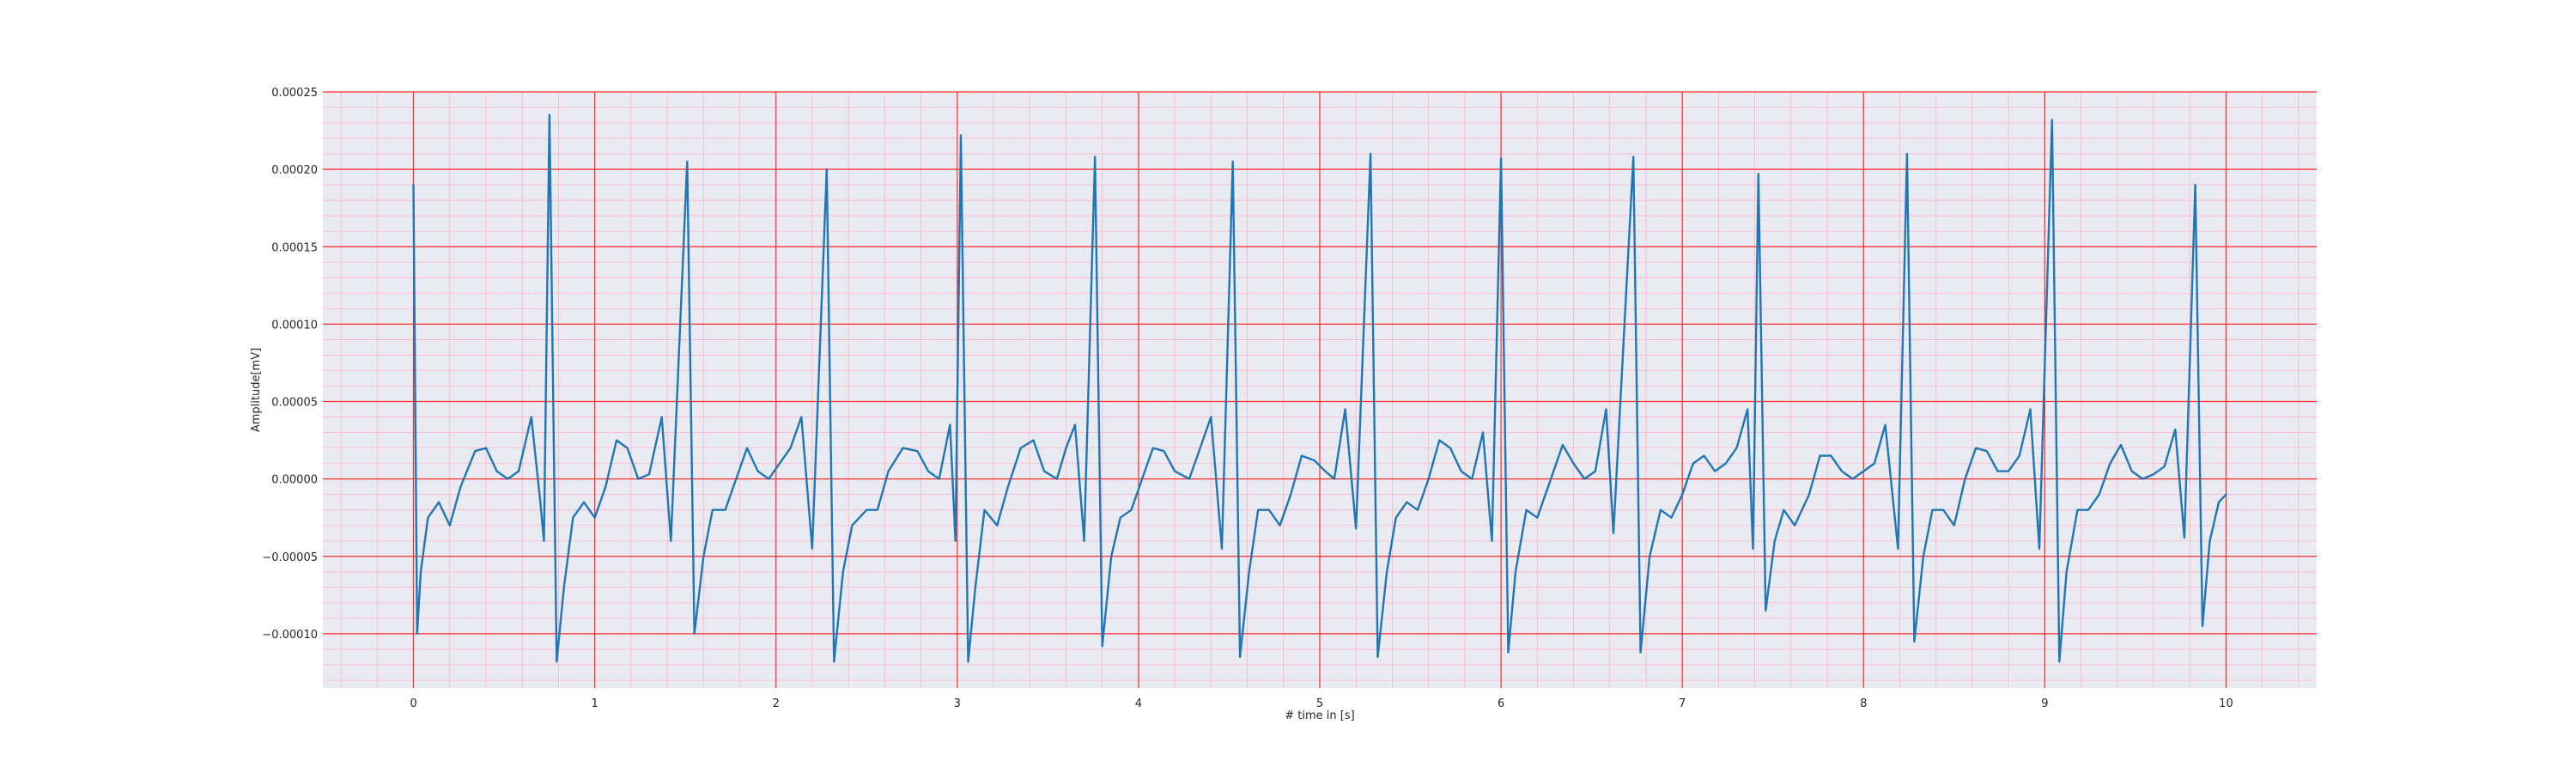 Image resolution: width=2576 pixels, height=773 pixels. Describe the element at coordinates (290, 557) in the screenshot. I see `y-tick-label: −0.00005` at that location.